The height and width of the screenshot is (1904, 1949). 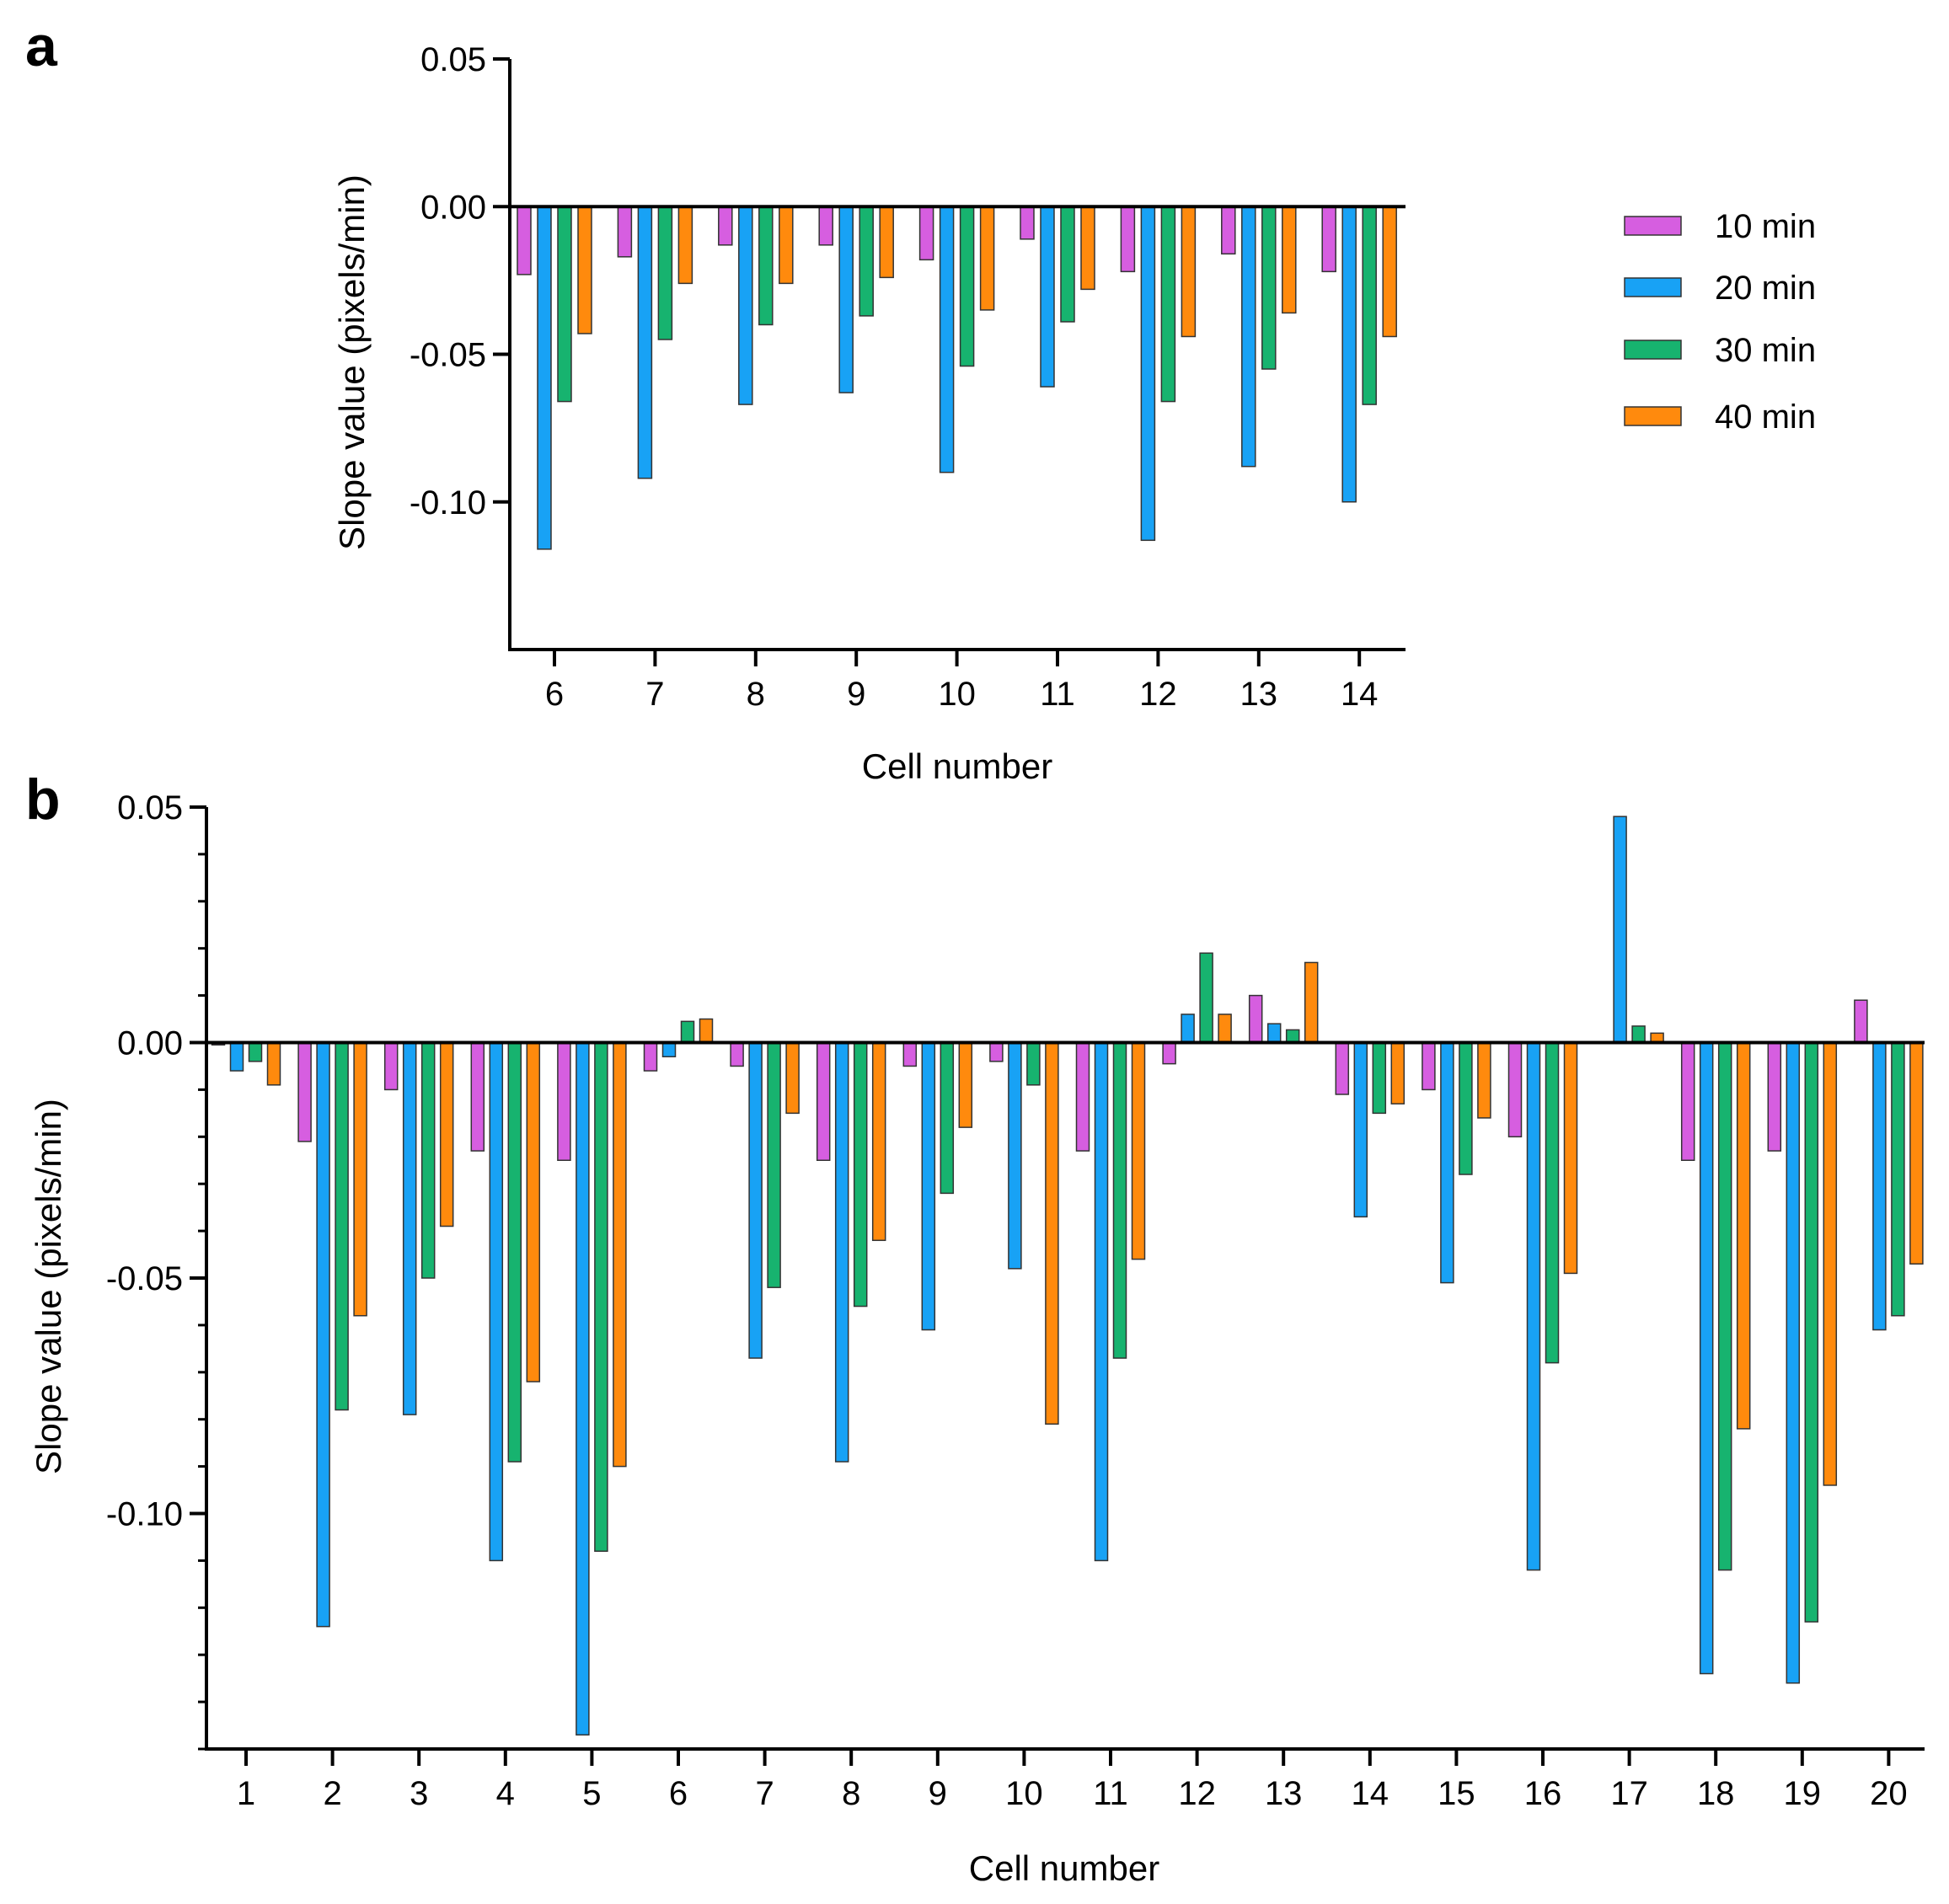 What do you see at coordinates (685, 246) in the screenshot?
I see `bar-cell-7-40-min` at bounding box center [685, 246].